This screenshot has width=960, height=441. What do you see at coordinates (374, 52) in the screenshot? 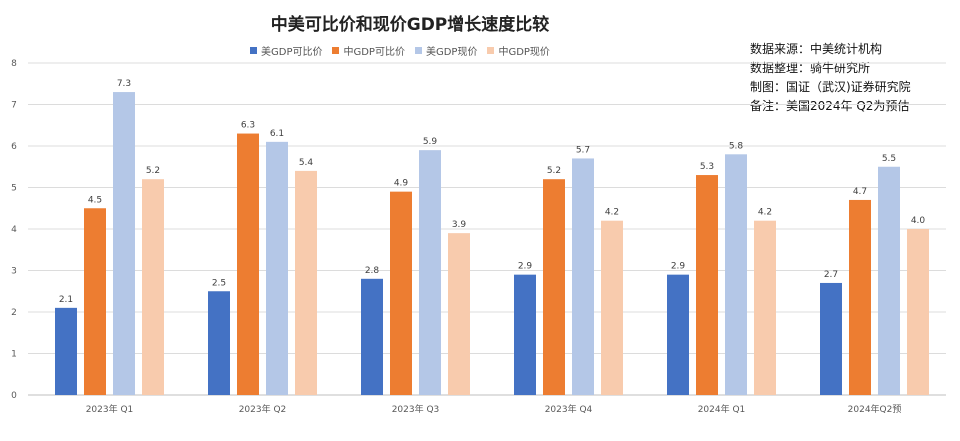
I see `legend-label-cn-real: 中GDP可比价` at bounding box center [374, 52].